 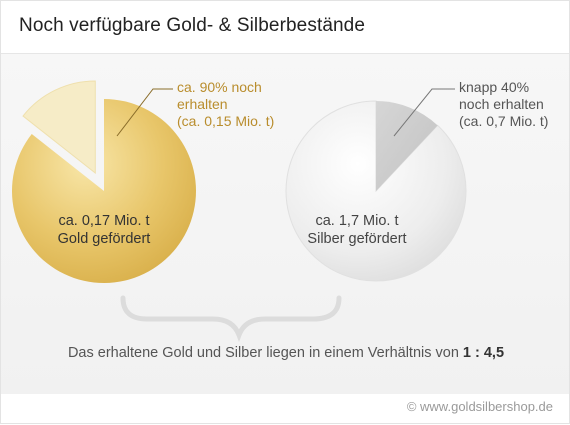 What do you see at coordinates (59, 127) in the screenshot?
I see `gold-retained-slice` at bounding box center [59, 127].